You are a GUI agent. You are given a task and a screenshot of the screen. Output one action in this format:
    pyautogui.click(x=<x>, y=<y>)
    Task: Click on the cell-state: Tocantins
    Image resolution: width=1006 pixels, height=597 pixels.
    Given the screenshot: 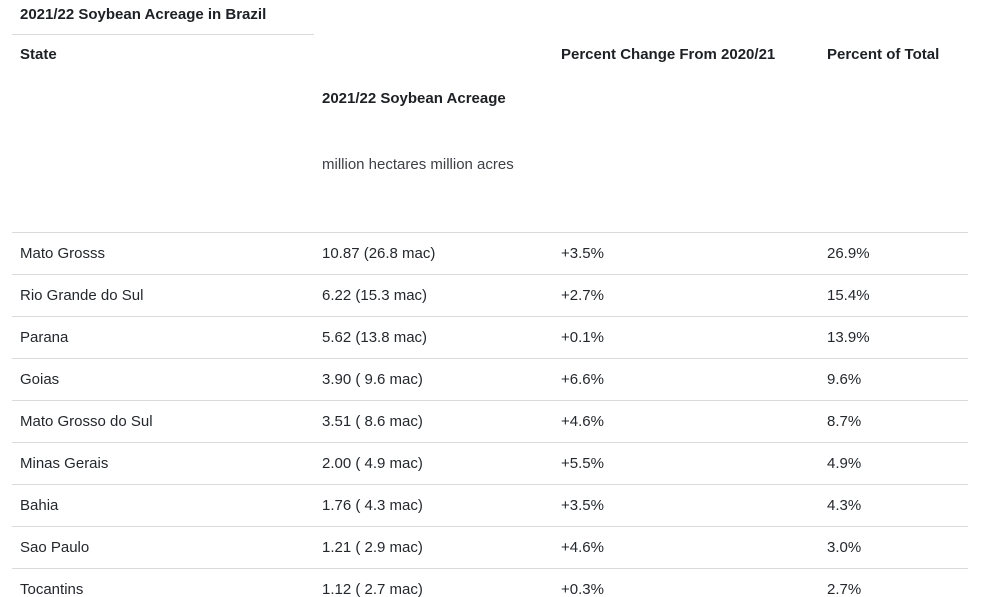 What is the action you would take?
    pyautogui.click(x=163, y=582)
    